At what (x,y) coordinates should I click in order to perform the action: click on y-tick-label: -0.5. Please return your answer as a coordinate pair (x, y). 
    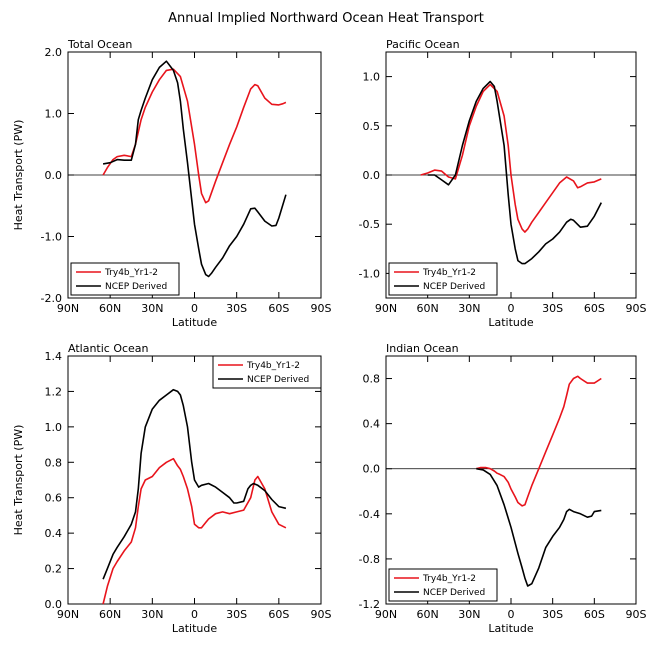
    Looking at the image, I should click on (369, 224).